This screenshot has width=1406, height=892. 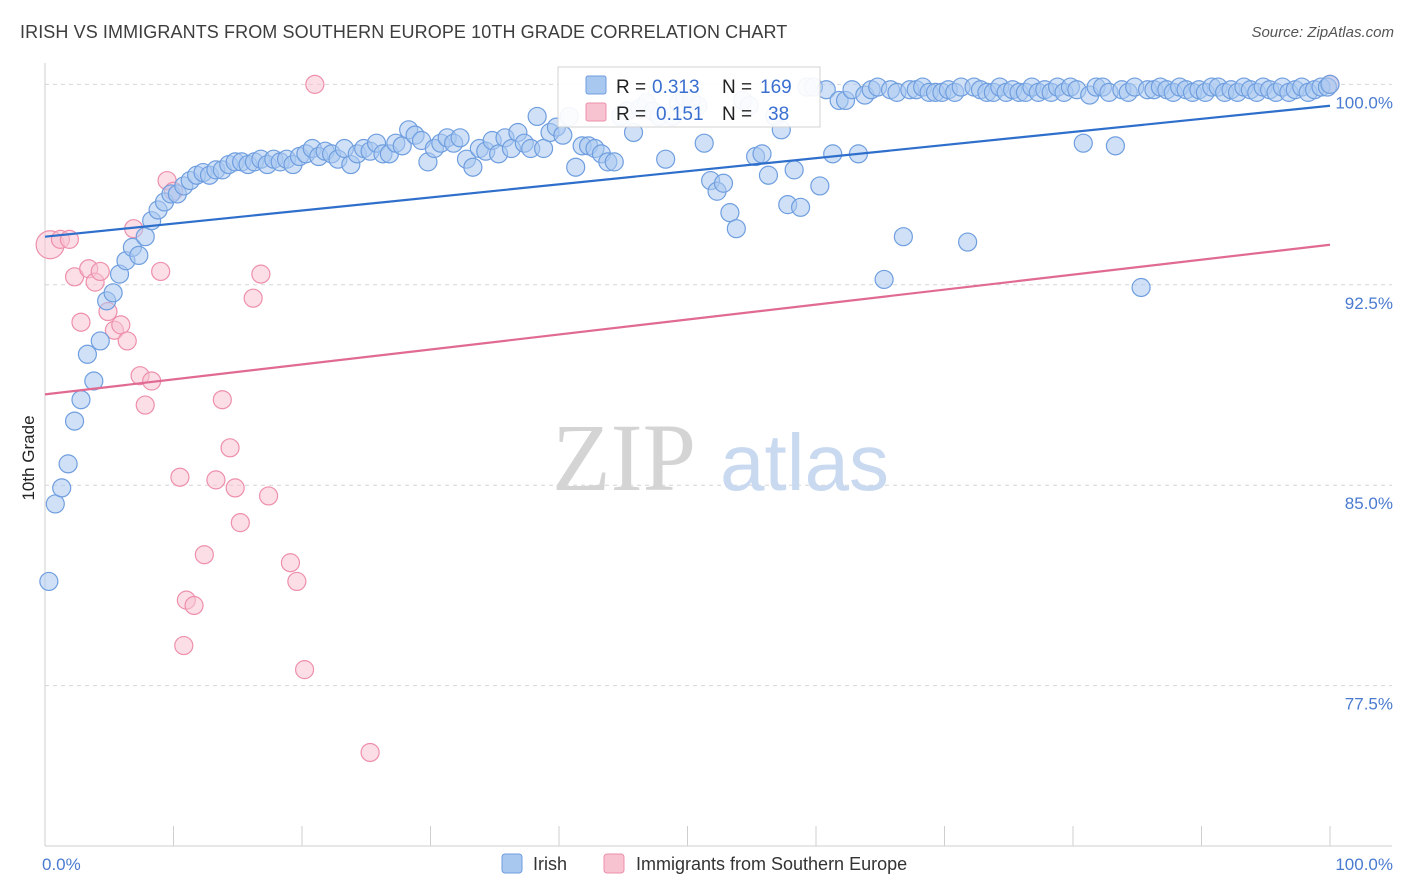 What do you see at coordinates (631, 87) in the screenshot?
I see `stats-r-label-irish: R =` at bounding box center [631, 87].